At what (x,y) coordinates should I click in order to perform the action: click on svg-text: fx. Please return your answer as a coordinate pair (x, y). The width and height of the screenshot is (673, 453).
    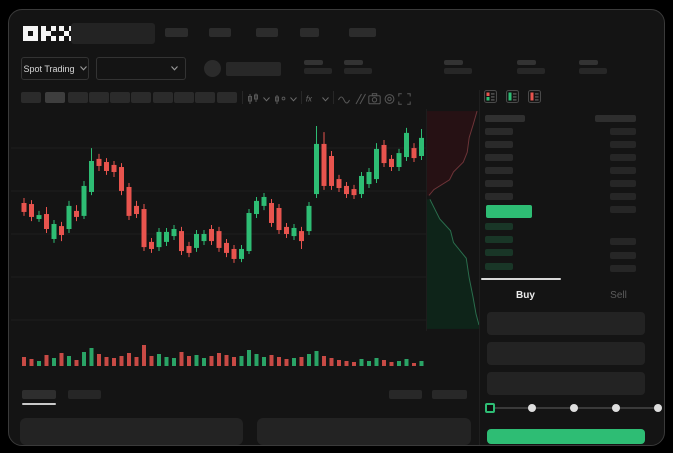
    Looking at the image, I should click on (309, 98).